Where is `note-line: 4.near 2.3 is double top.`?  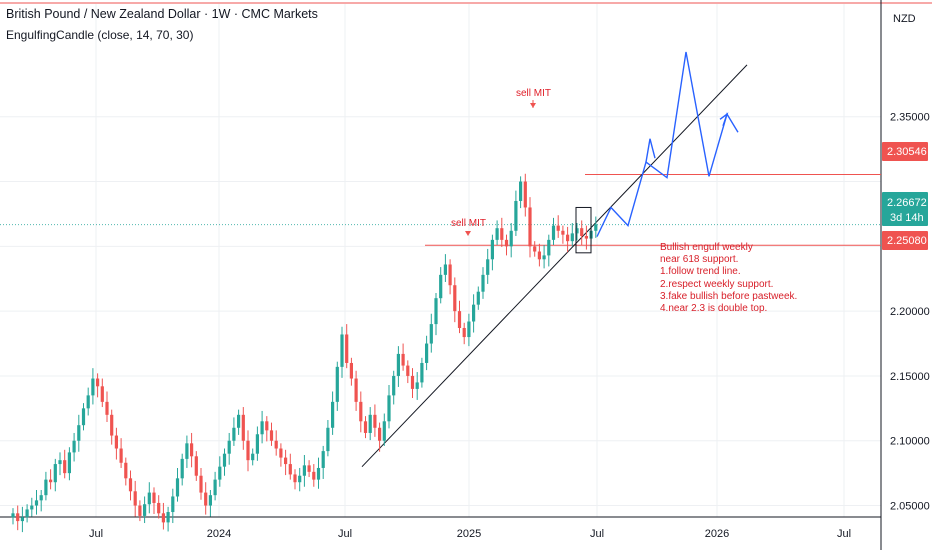
note-line: 4.near 2.3 is double top. is located at coordinates (714, 309).